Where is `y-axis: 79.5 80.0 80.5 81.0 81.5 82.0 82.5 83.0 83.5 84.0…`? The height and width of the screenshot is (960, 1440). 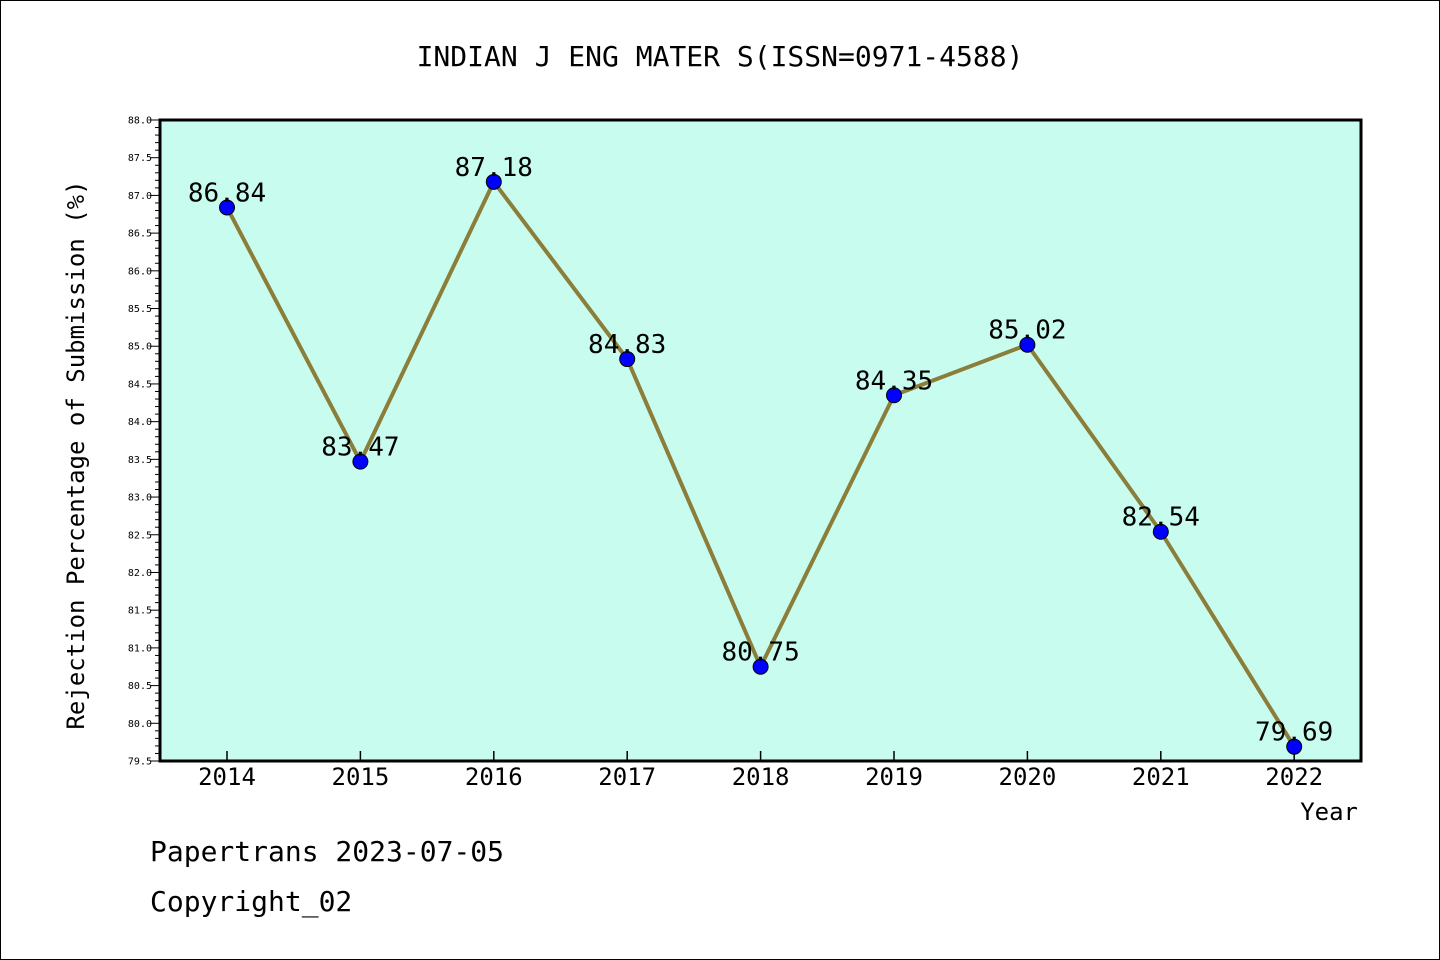 y-axis: 79.5 80.0 80.5 81.0 81.5 82.0 82.5 83.0 83.5 84.0… is located at coordinates (144, 442).